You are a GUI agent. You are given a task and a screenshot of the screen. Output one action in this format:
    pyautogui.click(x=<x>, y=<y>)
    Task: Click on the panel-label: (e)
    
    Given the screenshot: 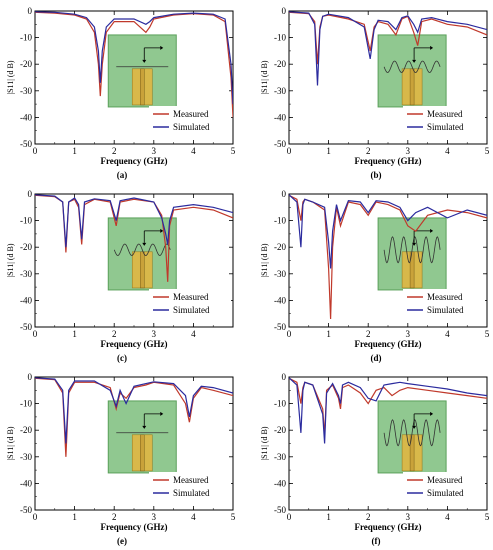 What is the action you would take?
    pyautogui.click(x=122, y=541)
    